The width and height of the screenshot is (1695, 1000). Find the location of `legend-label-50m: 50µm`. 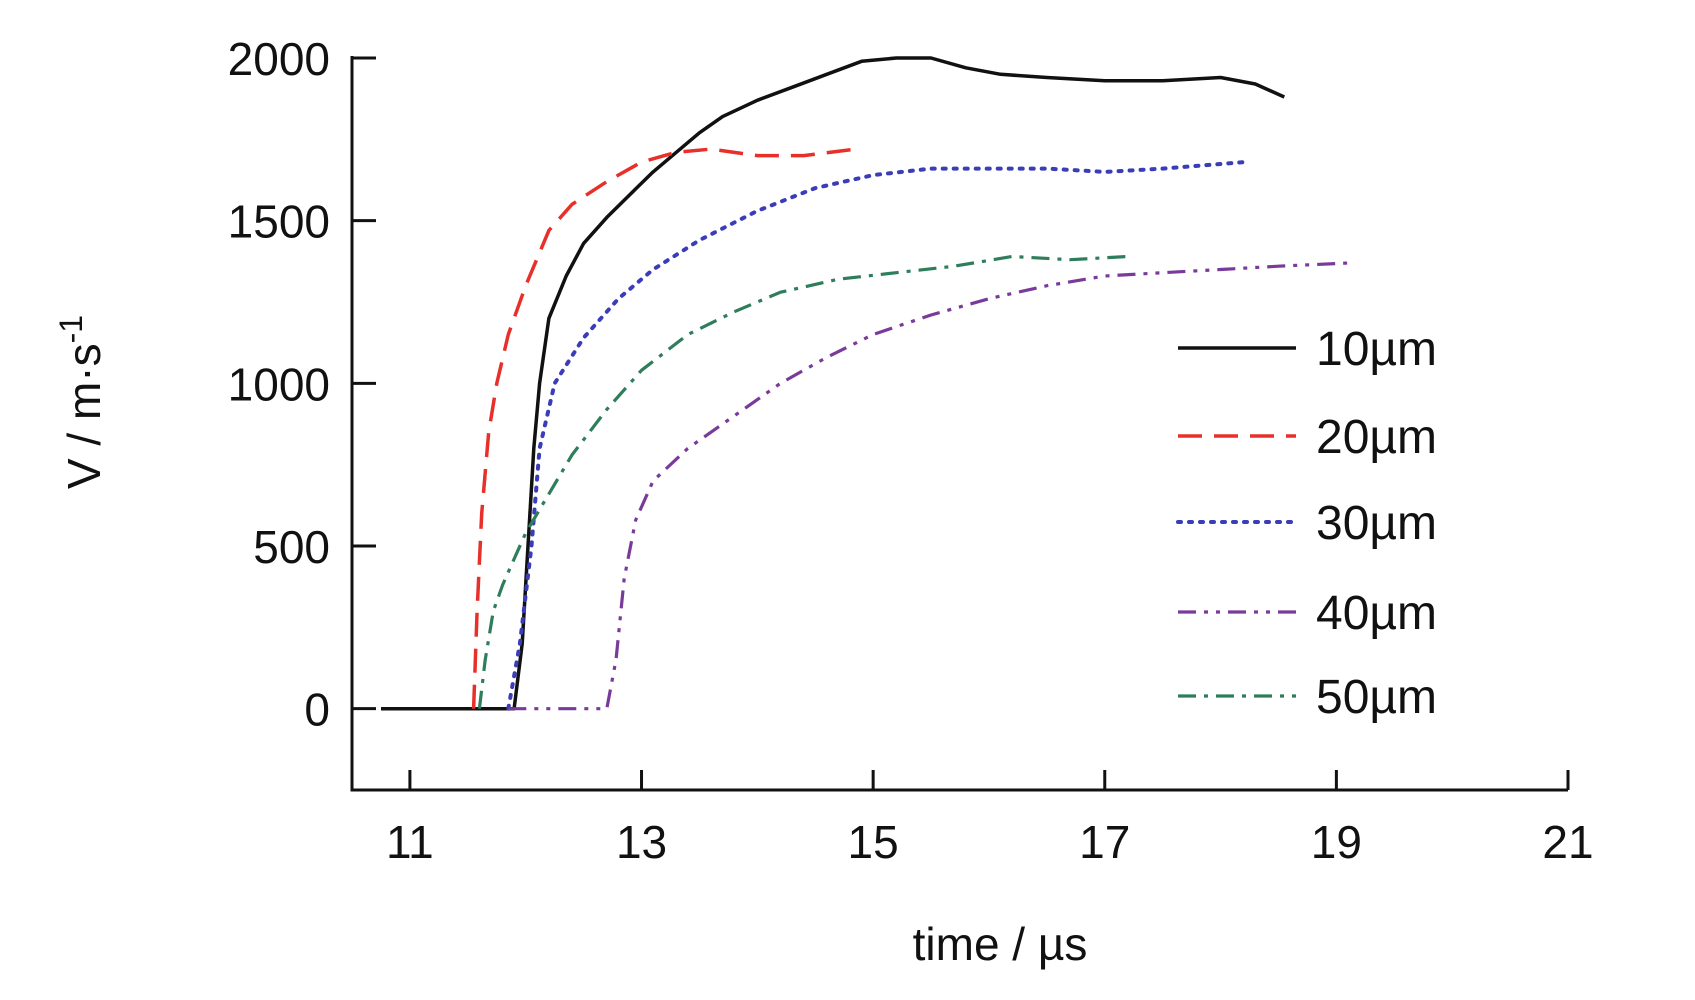

legend-label-50m: 50µm is located at coordinates (1376, 697).